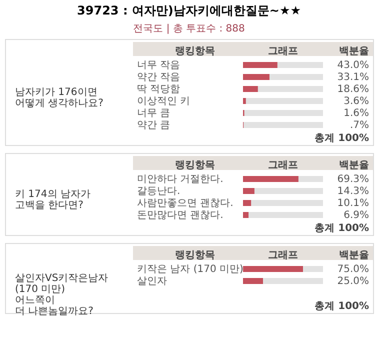 The width and height of the screenshot is (381, 341). I want to click on category-label: 미안하다 거절한다., so click(180, 179).